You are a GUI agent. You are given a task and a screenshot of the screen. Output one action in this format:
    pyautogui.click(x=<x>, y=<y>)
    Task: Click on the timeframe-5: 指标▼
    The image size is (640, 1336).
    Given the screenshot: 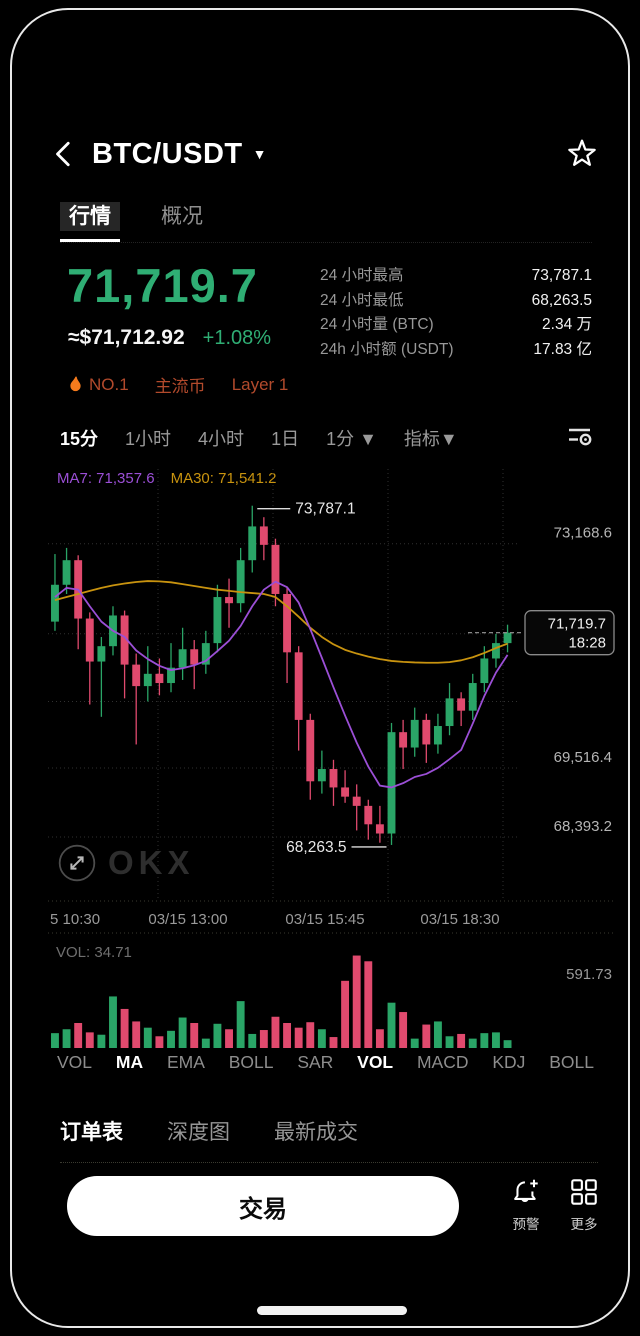 What is the action you would take?
    pyautogui.click(x=430, y=439)
    